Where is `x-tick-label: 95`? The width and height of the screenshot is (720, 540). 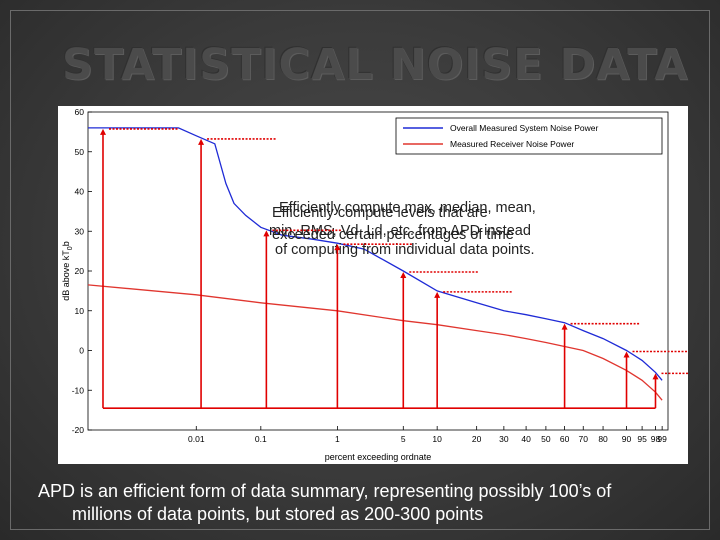
x-tick-label: 95 is located at coordinates (642, 439).